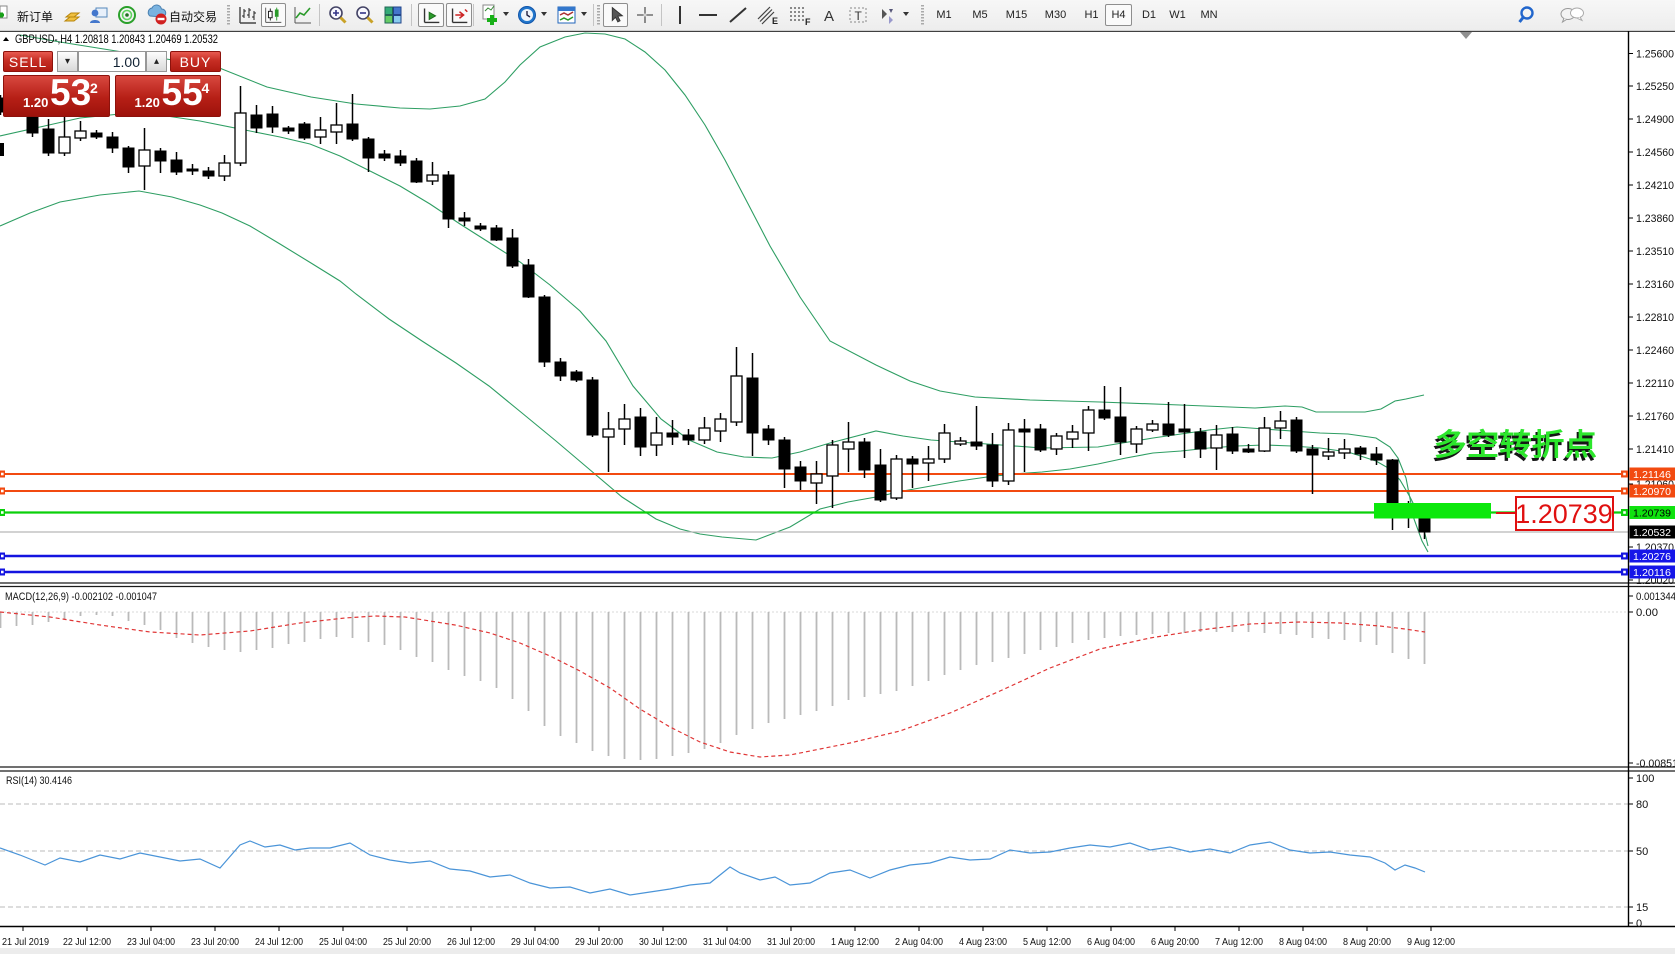 The image size is (1675, 954). What do you see at coordinates (1652, 475) in the screenshot?
I see `svg-text: 1.21146` at bounding box center [1652, 475].